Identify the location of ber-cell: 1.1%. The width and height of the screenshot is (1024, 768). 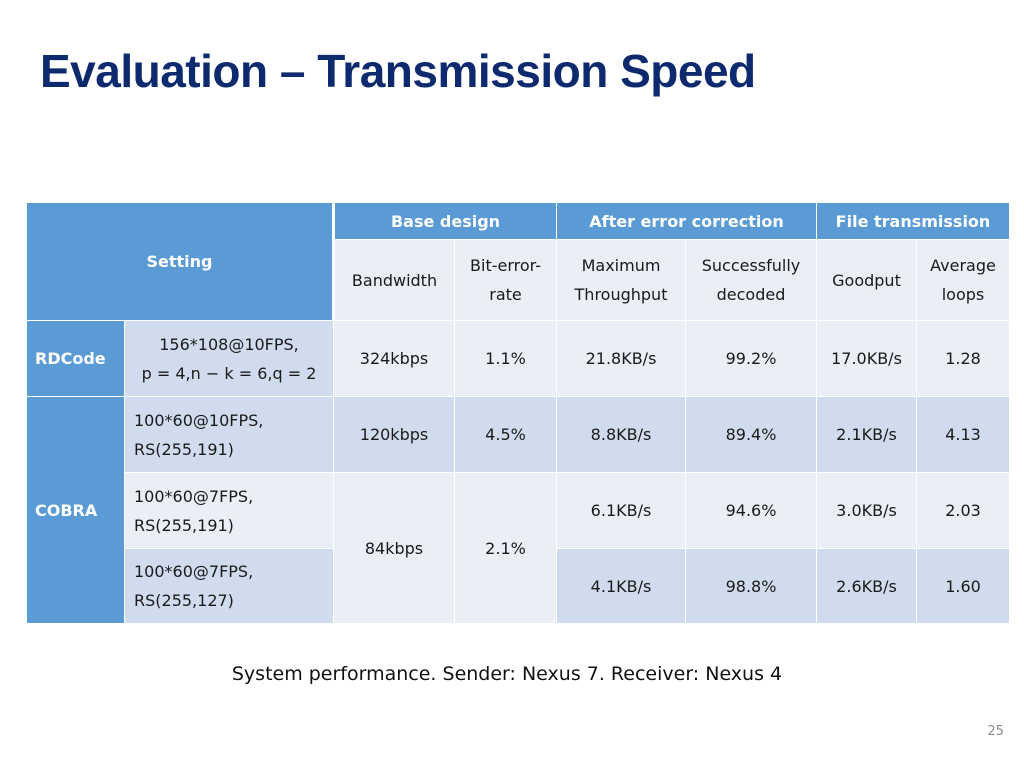
(505, 358).